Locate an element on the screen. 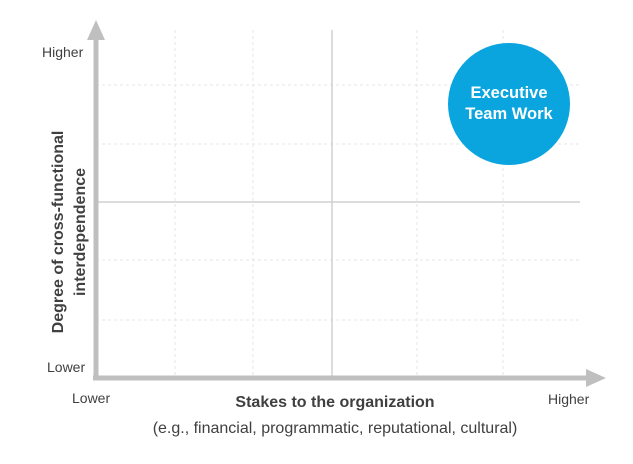  y-axis-arrowhead is located at coordinates (96, 30).